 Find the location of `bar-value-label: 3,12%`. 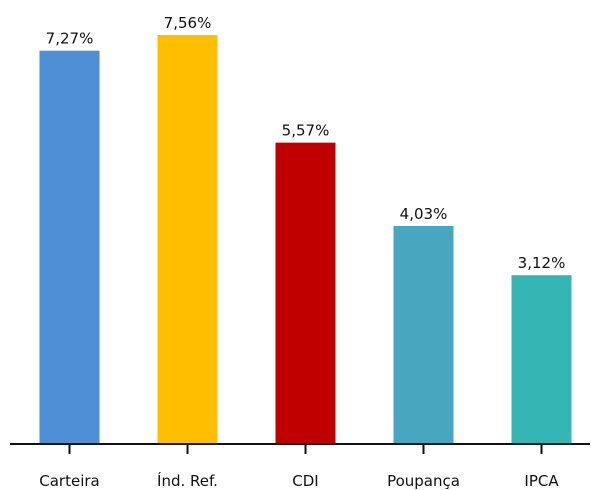

bar-value-label: 3,12% is located at coordinates (542, 263).